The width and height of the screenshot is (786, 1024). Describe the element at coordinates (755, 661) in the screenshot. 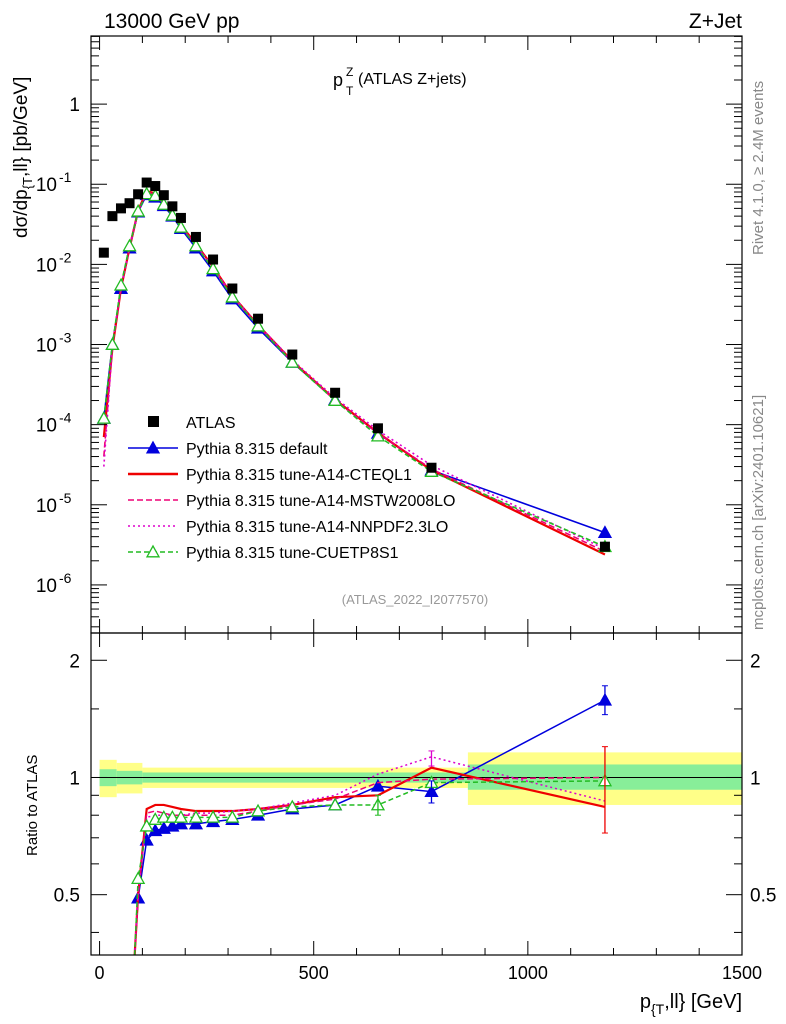

I see `ratio-y-tick-label-right: 2` at that location.